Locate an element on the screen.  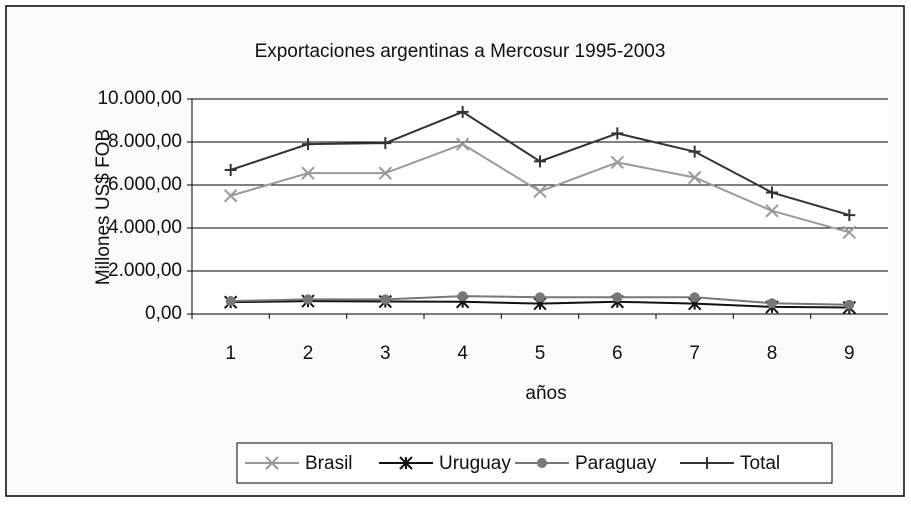
x-tick-label: 8 is located at coordinates (772, 353).